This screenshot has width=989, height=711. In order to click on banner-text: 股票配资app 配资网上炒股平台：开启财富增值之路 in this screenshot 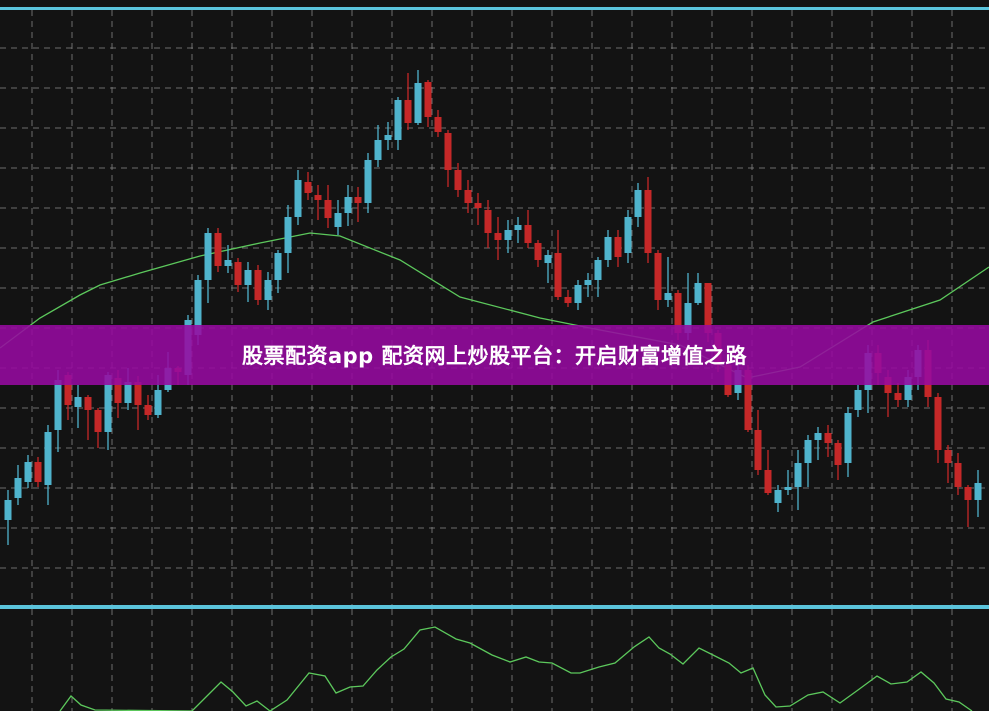, I will do `click(494, 356)`.